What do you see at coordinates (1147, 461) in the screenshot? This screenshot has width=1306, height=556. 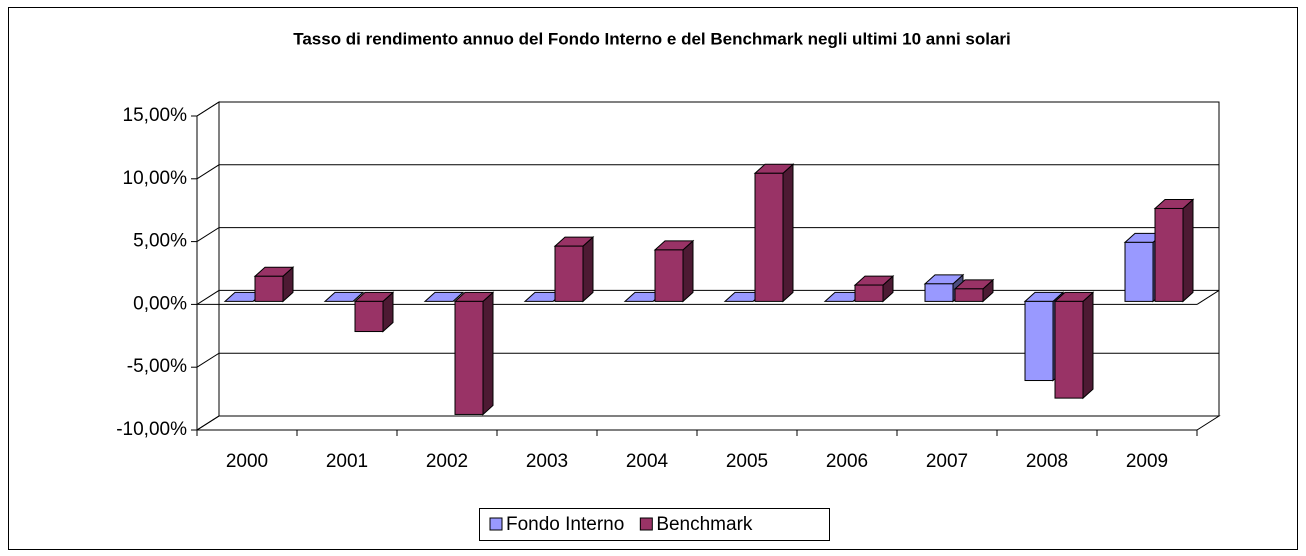 I see `x-tick-label: 2009` at bounding box center [1147, 461].